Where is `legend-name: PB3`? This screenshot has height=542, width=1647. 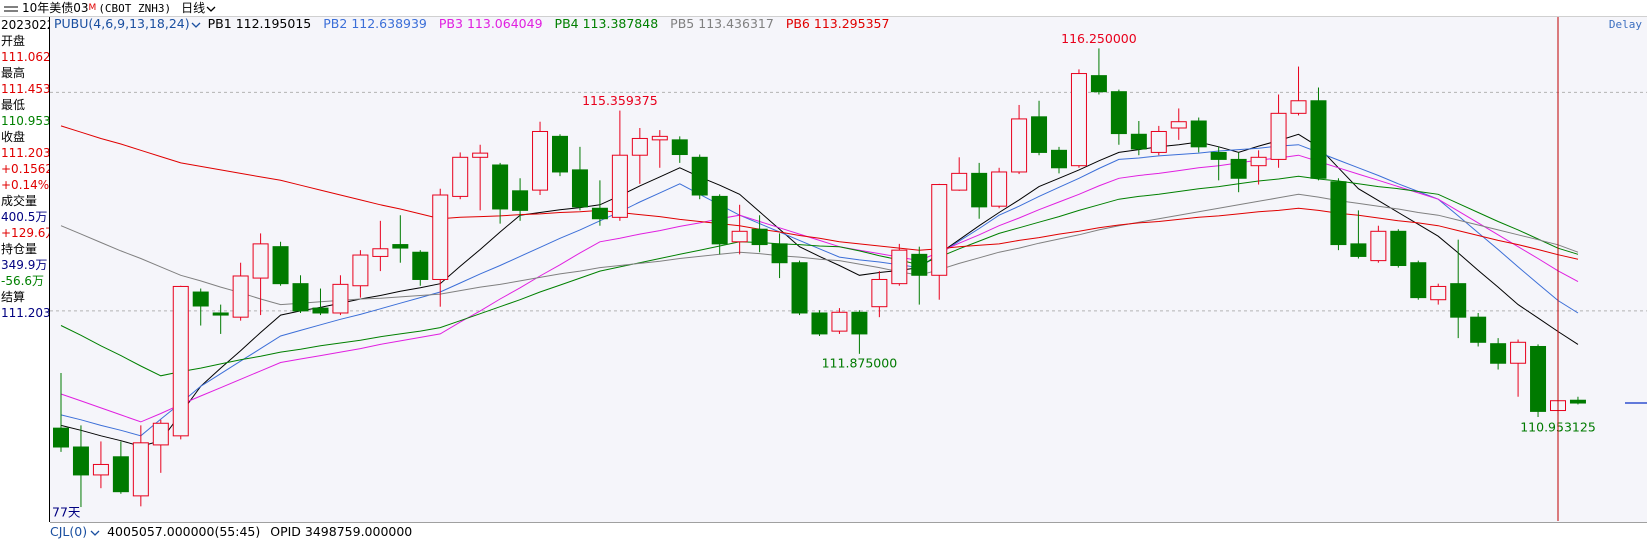 legend-name: PB3 is located at coordinates (450, 23).